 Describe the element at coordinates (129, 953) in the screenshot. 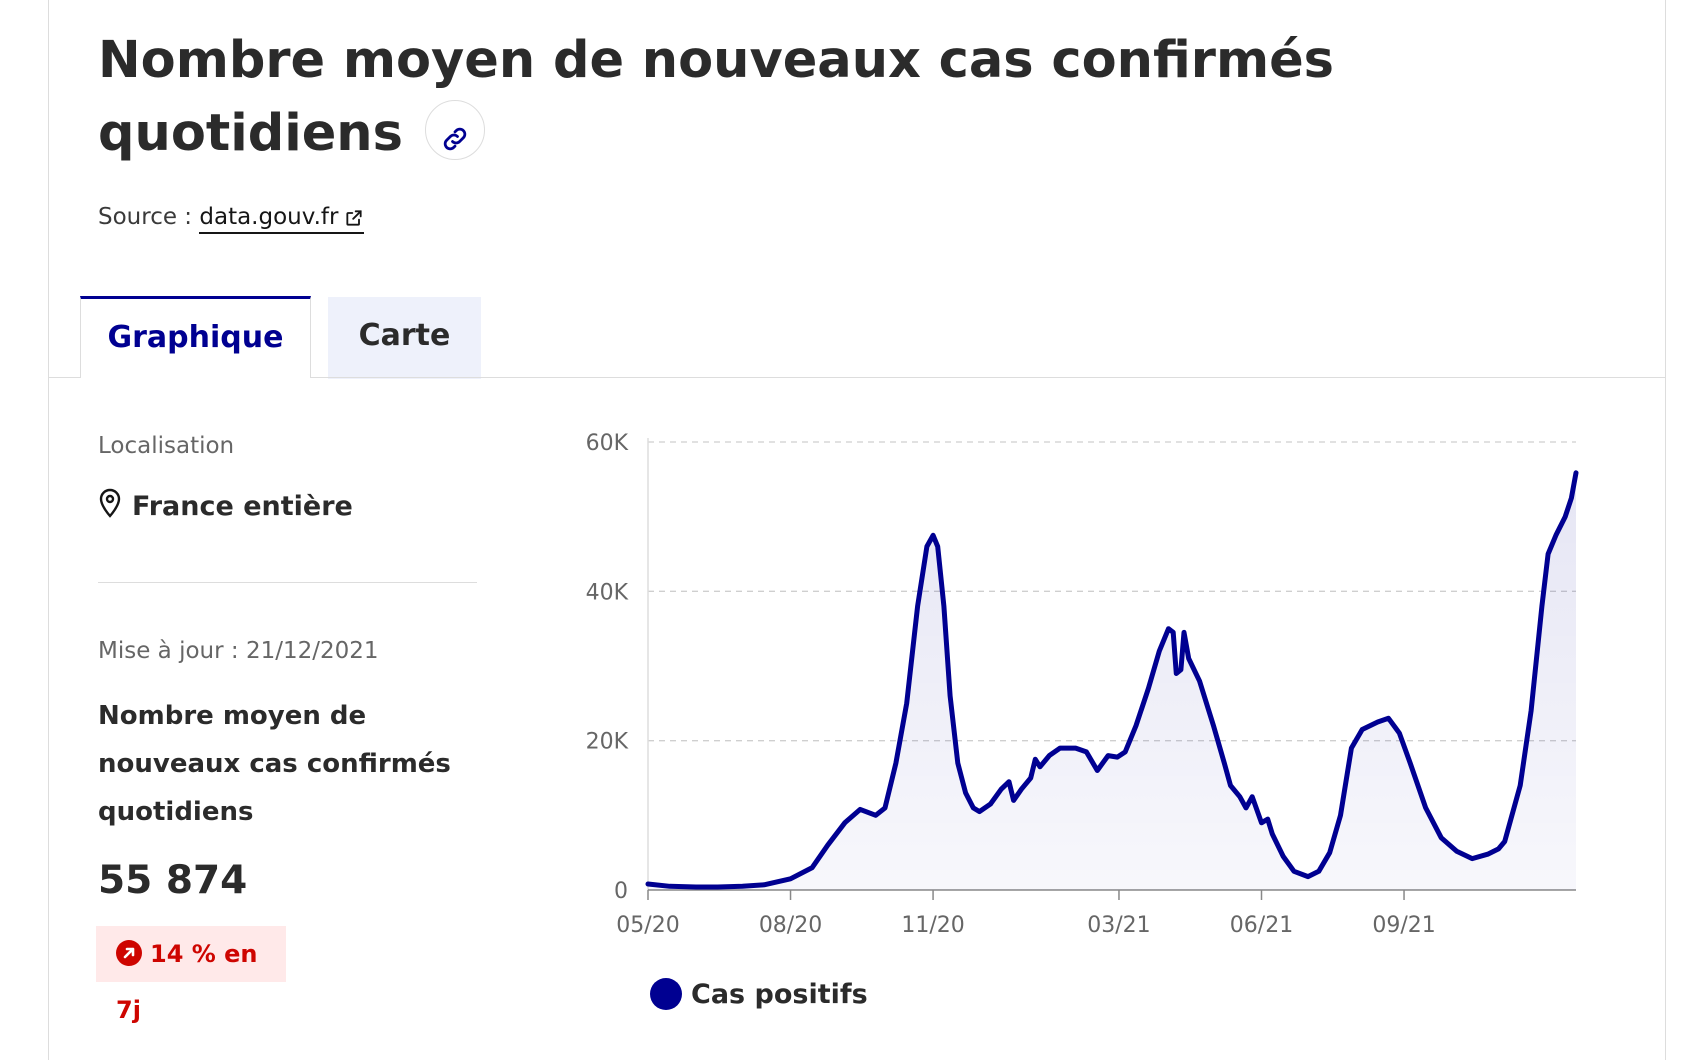

I see `arrow-up-right-circle-icon` at that location.